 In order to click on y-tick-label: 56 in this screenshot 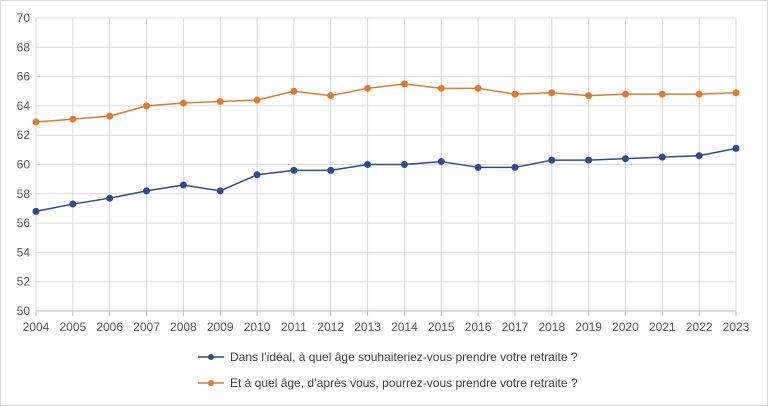, I will do `click(24, 223)`.